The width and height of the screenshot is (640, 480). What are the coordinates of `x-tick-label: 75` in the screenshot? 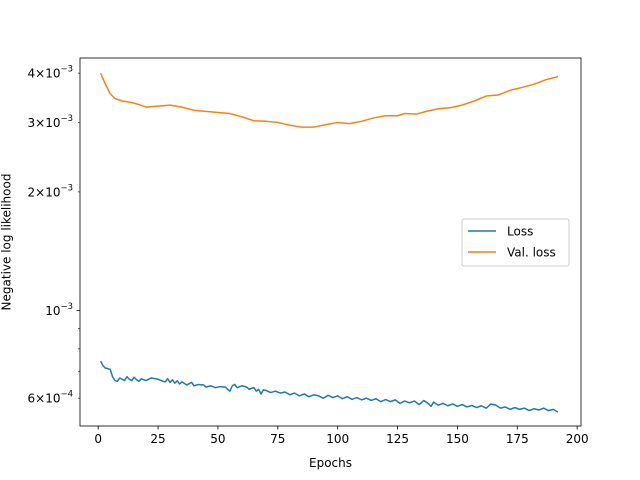 It's located at (277, 439).